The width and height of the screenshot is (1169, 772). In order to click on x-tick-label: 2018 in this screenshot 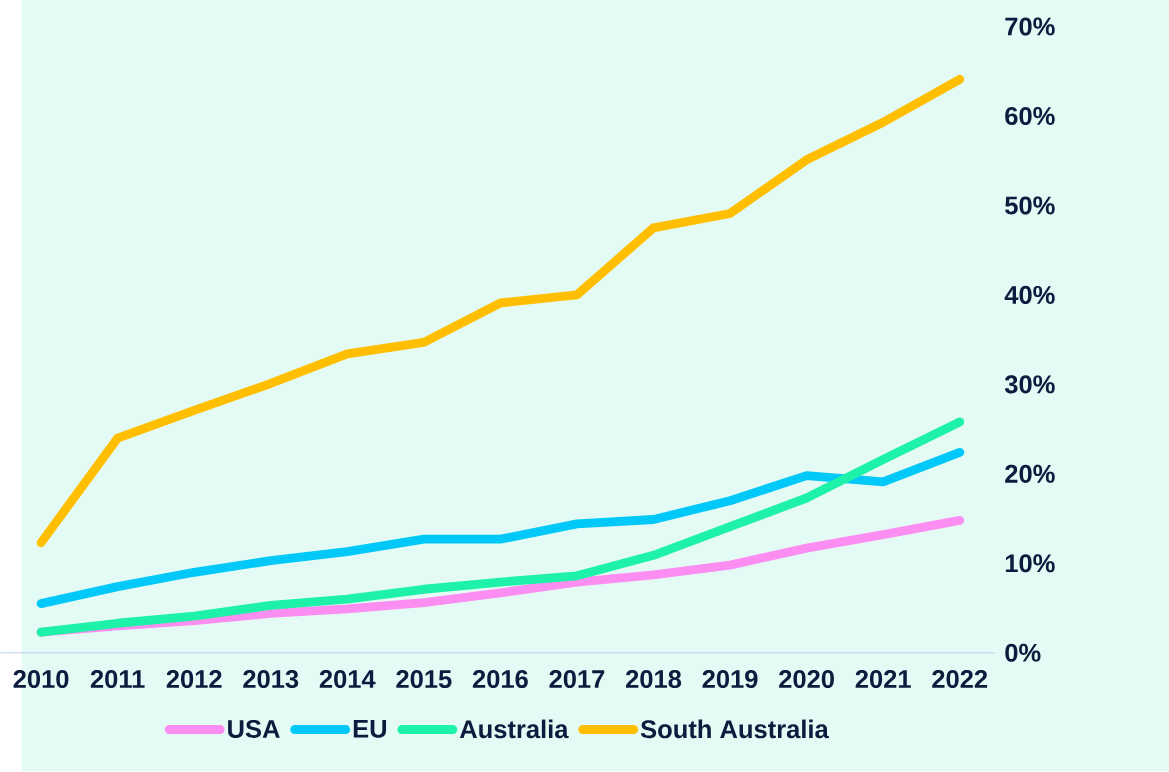, I will do `click(653, 679)`.